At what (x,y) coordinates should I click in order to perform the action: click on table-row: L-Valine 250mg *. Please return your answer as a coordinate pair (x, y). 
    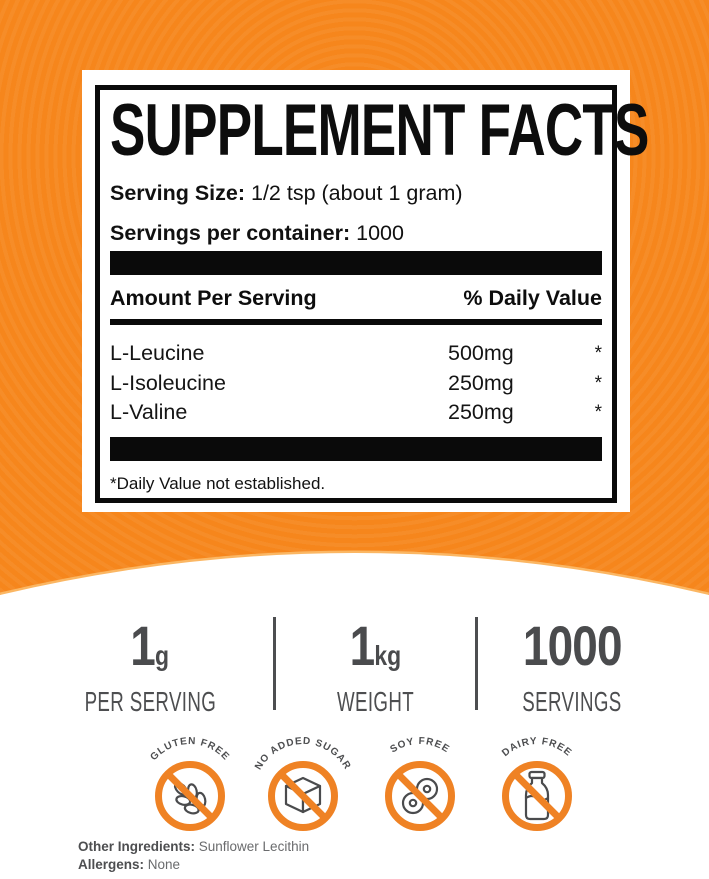
    Looking at the image, I should click on (356, 413).